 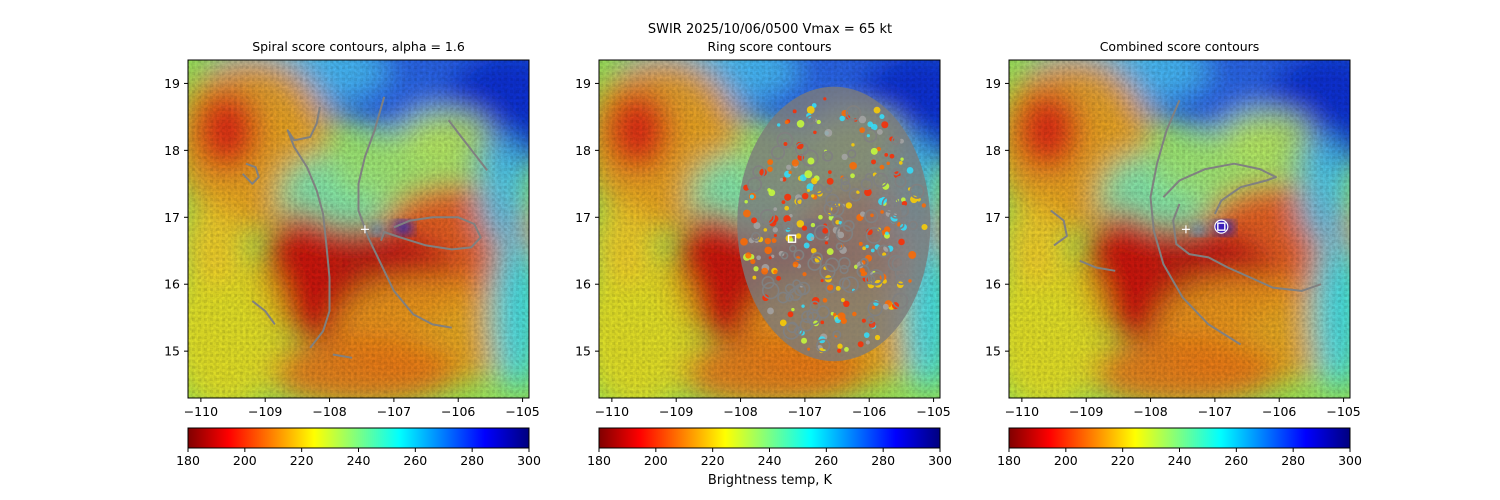 I want to click on panel-title: Ring score contours, so click(x=769, y=46).